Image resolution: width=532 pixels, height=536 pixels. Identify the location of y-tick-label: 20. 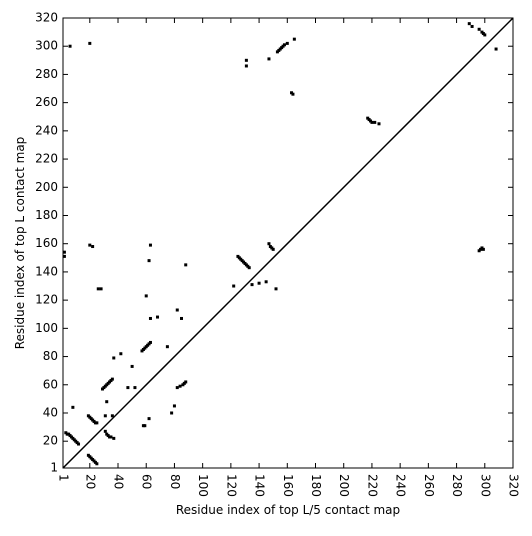
(50, 441).